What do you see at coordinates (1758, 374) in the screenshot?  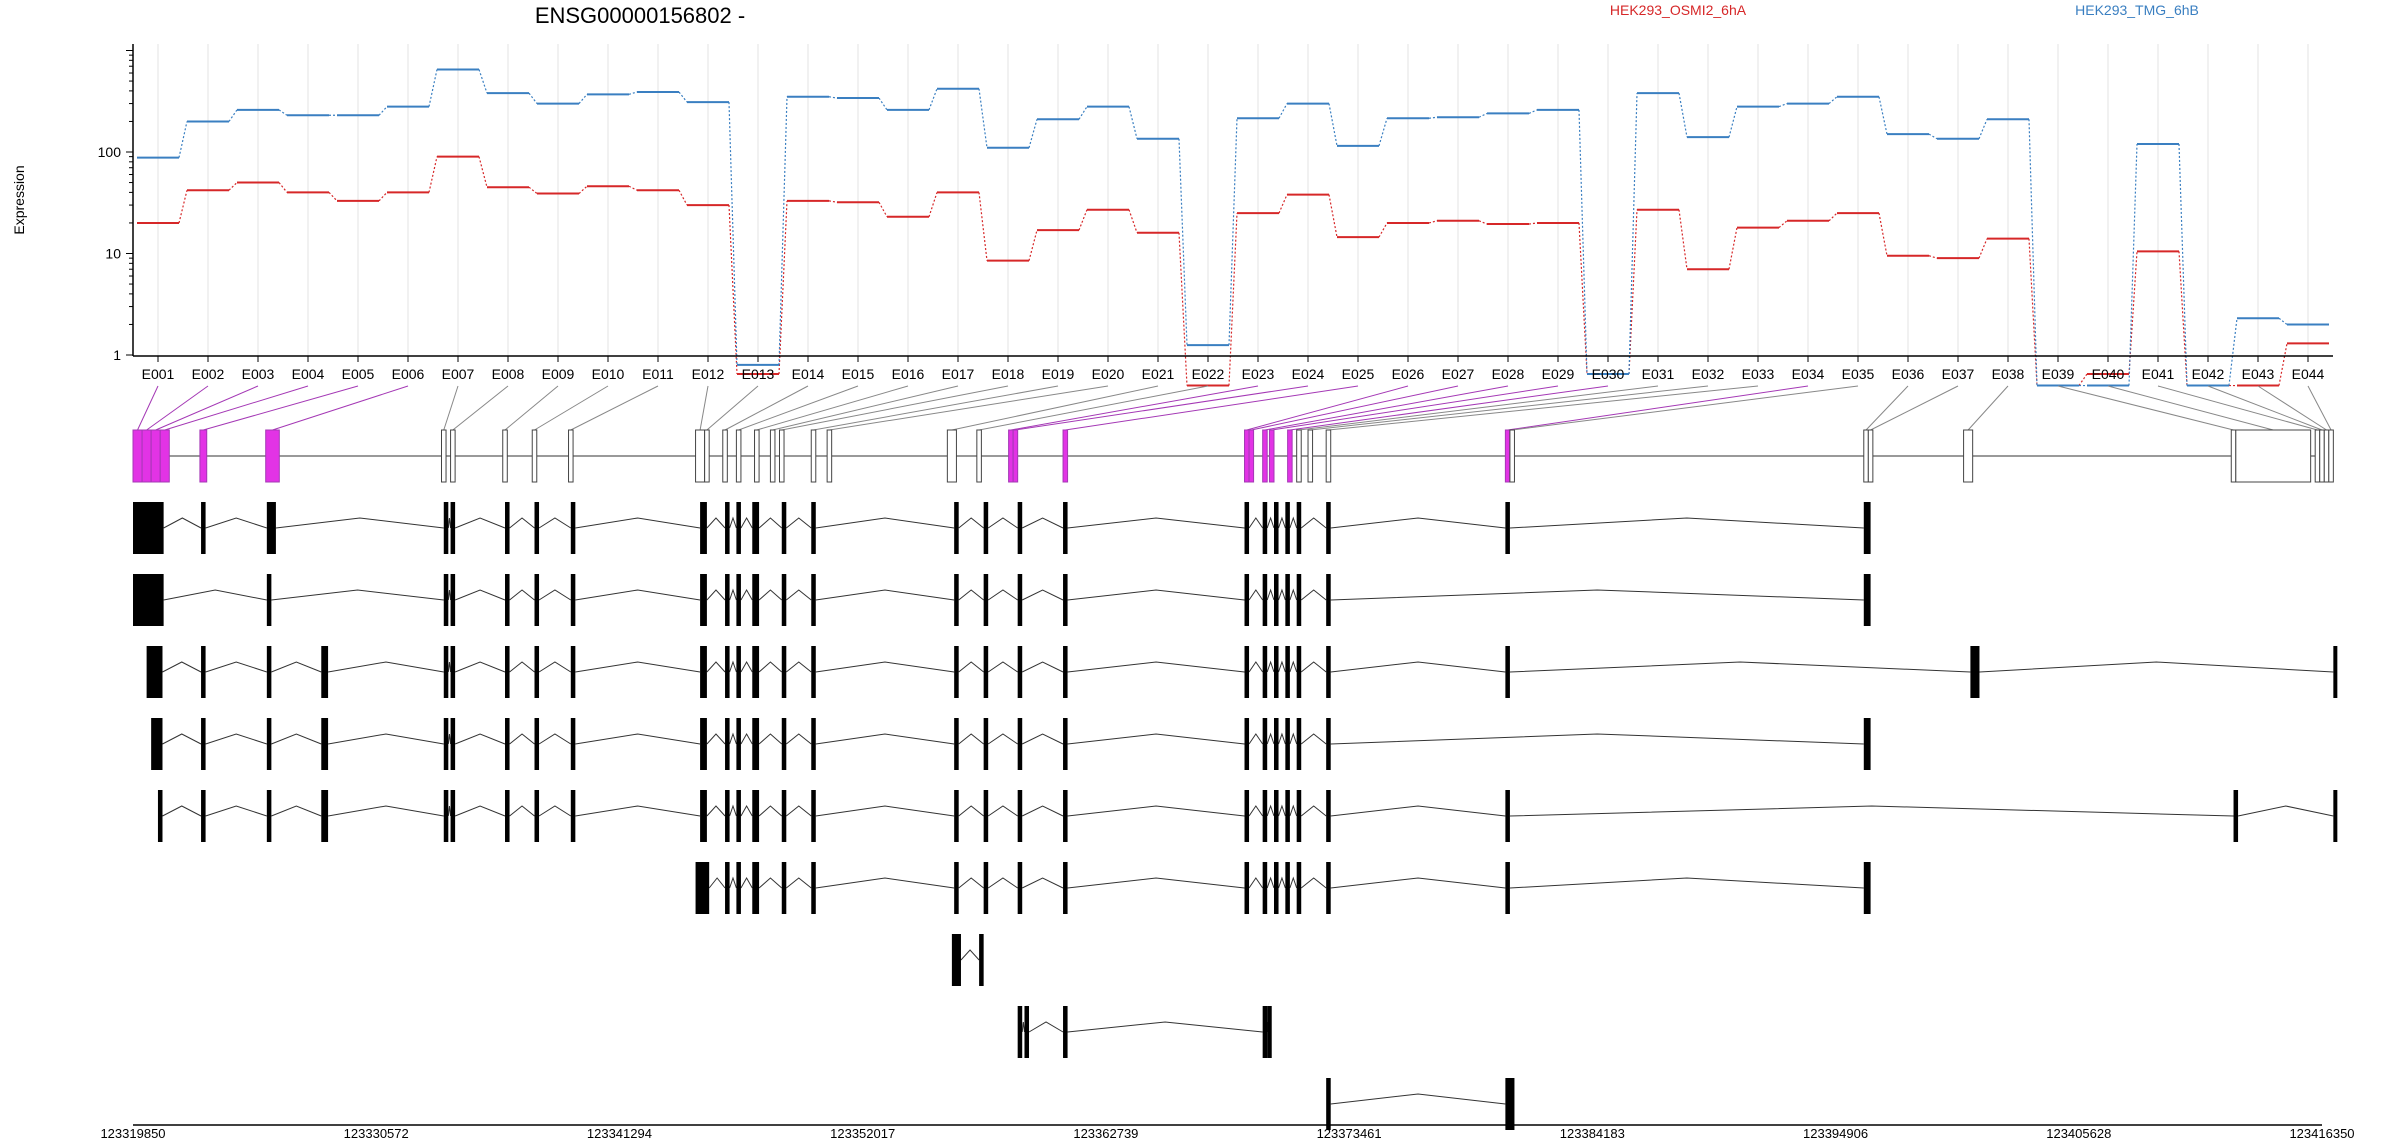 I see `x-tick-label: E033` at bounding box center [1758, 374].